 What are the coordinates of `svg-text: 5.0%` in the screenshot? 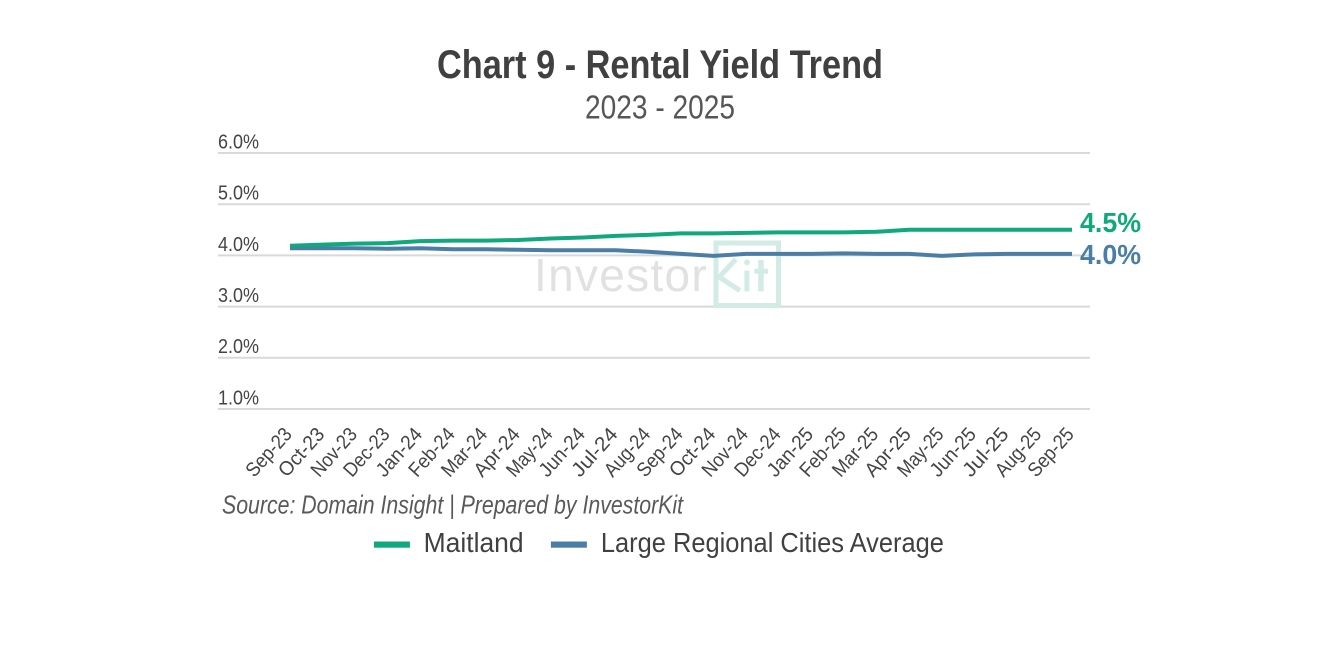 It's located at (238, 194).